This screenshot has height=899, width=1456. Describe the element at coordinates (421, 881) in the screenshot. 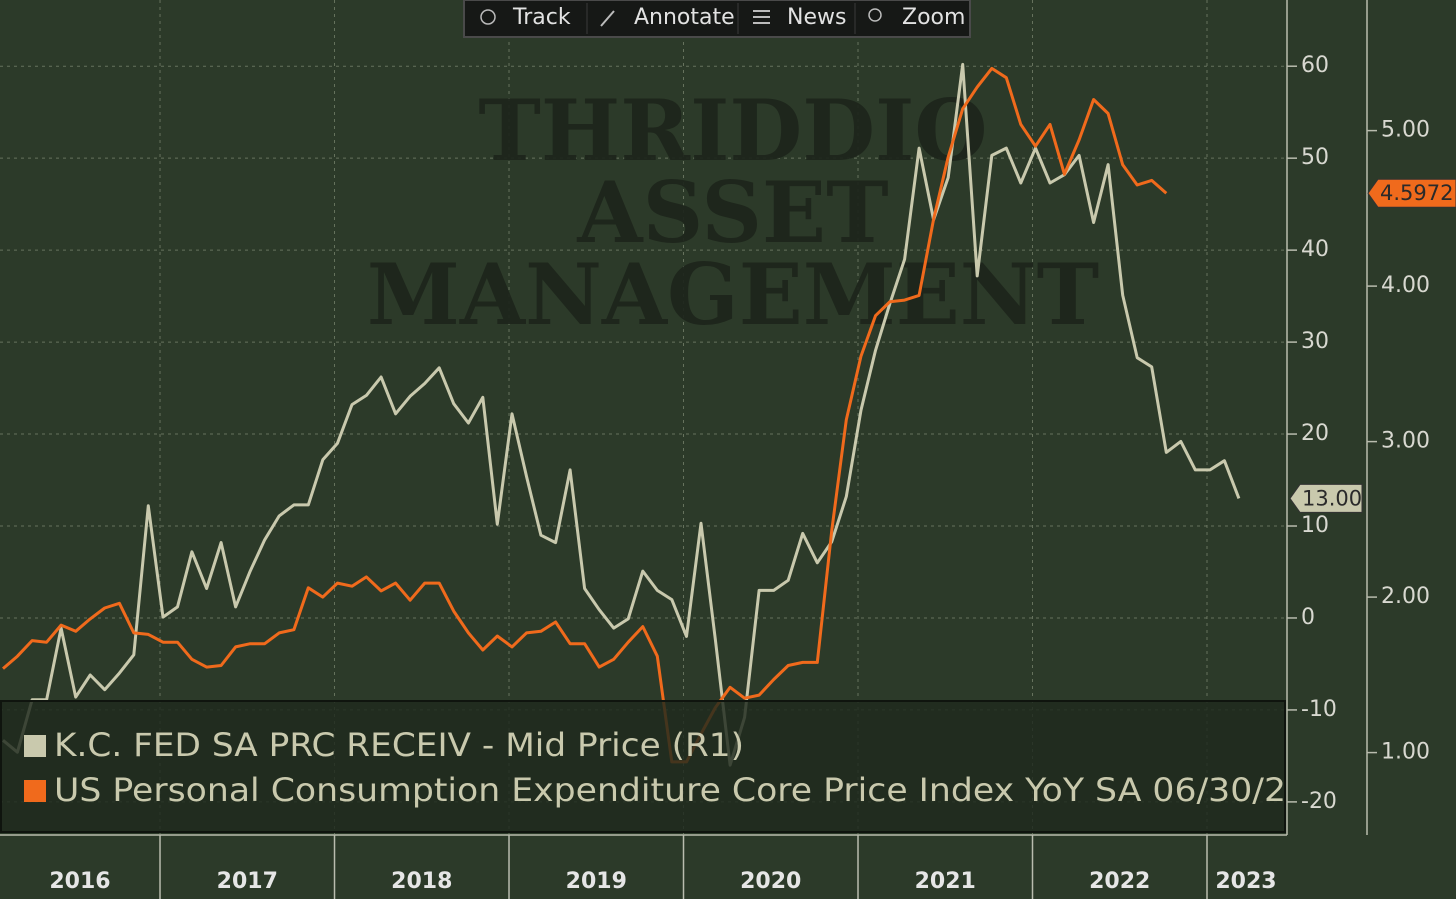

I see `x-tick-label: 2018` at that location.